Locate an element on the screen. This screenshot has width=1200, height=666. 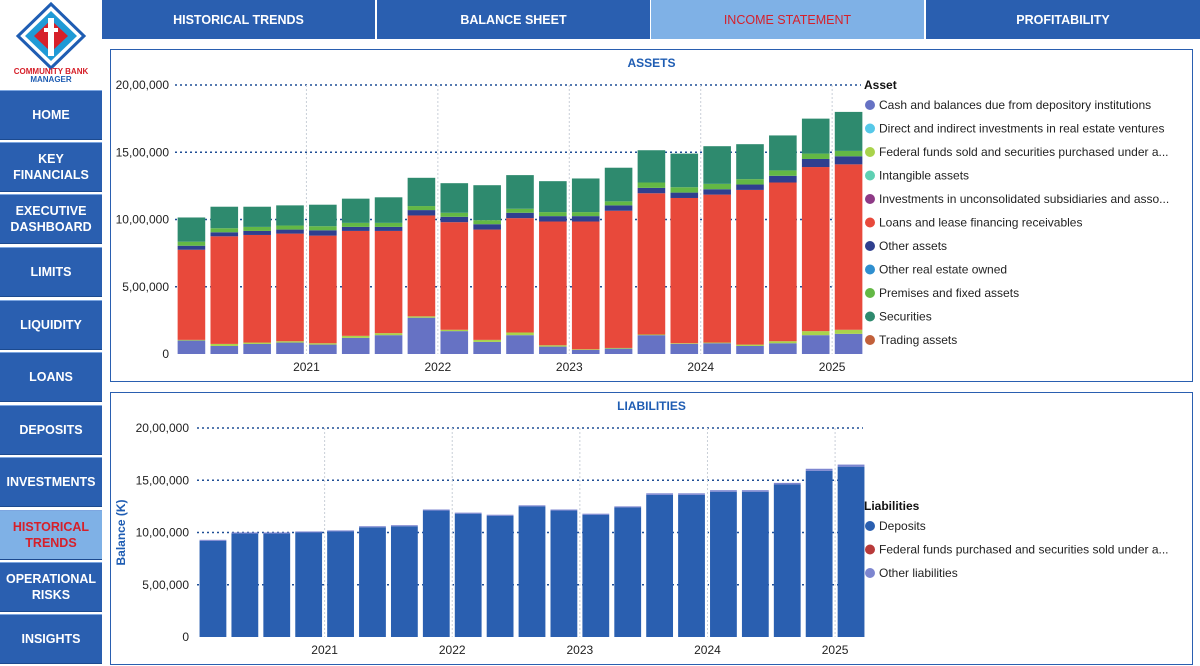
sidebar-item-key-financials: KEY FINANCIALS is located at coordinates (51, 167).